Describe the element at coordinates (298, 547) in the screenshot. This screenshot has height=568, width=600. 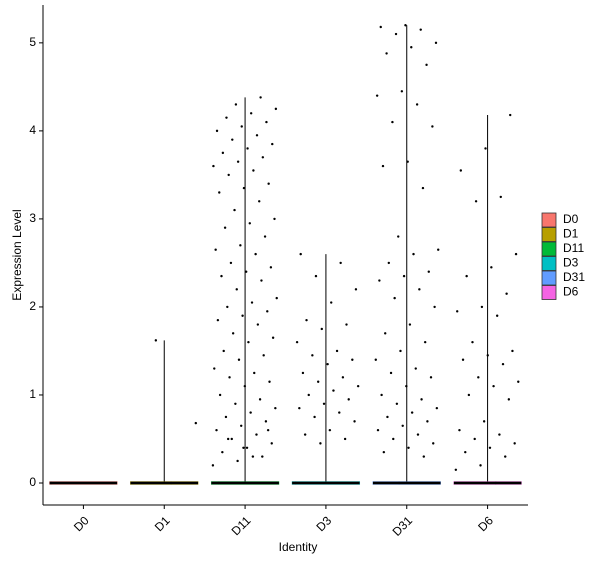
I see `x-axis-title: Identity` at that location.